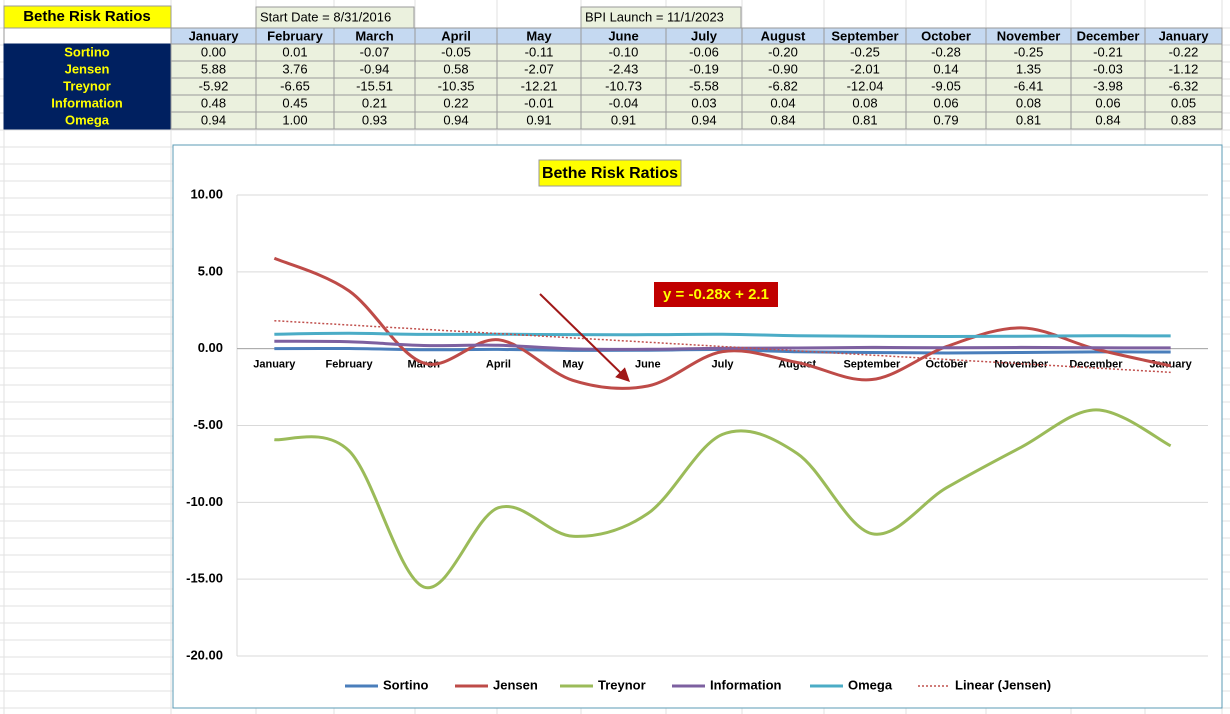  Describe the element at coordinates (87, 36) in the screenshot. I see `header-label-cell` at that location.